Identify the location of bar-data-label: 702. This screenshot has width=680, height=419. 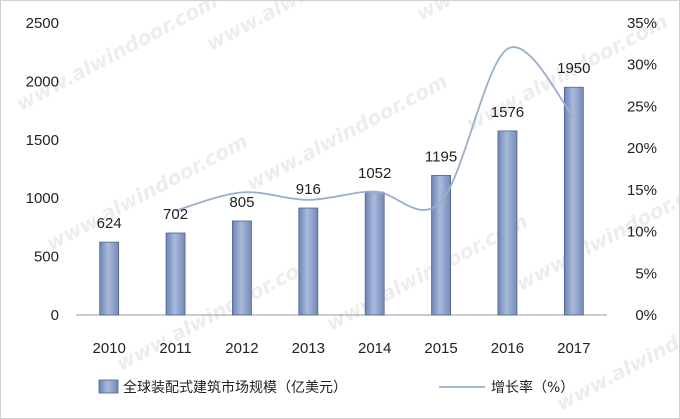
(175, 214).